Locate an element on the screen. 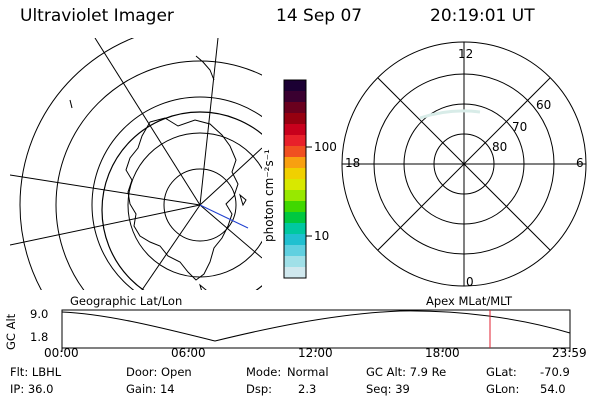  mlat-label-70: 70 is located at coordinates (520, 127).